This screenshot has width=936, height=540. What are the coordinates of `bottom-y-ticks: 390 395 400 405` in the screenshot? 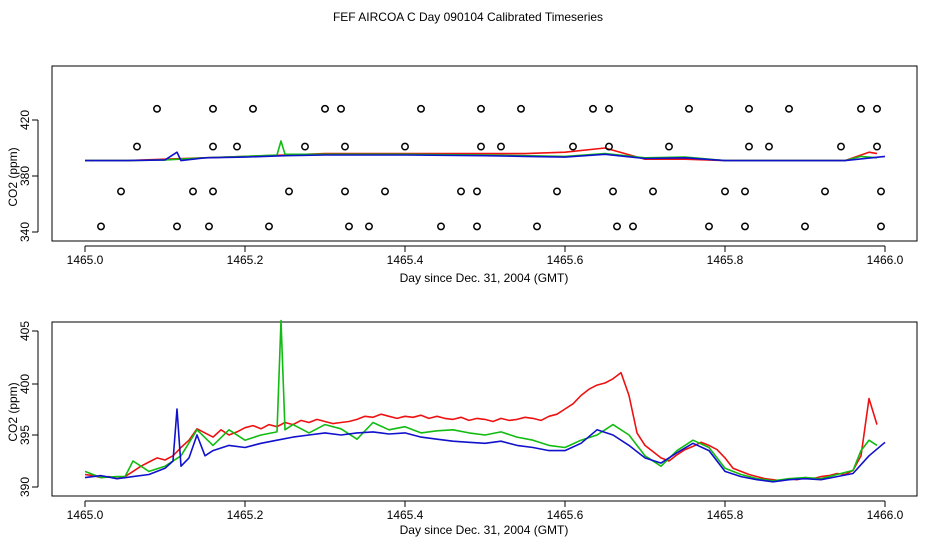 It's located at (28, 409).